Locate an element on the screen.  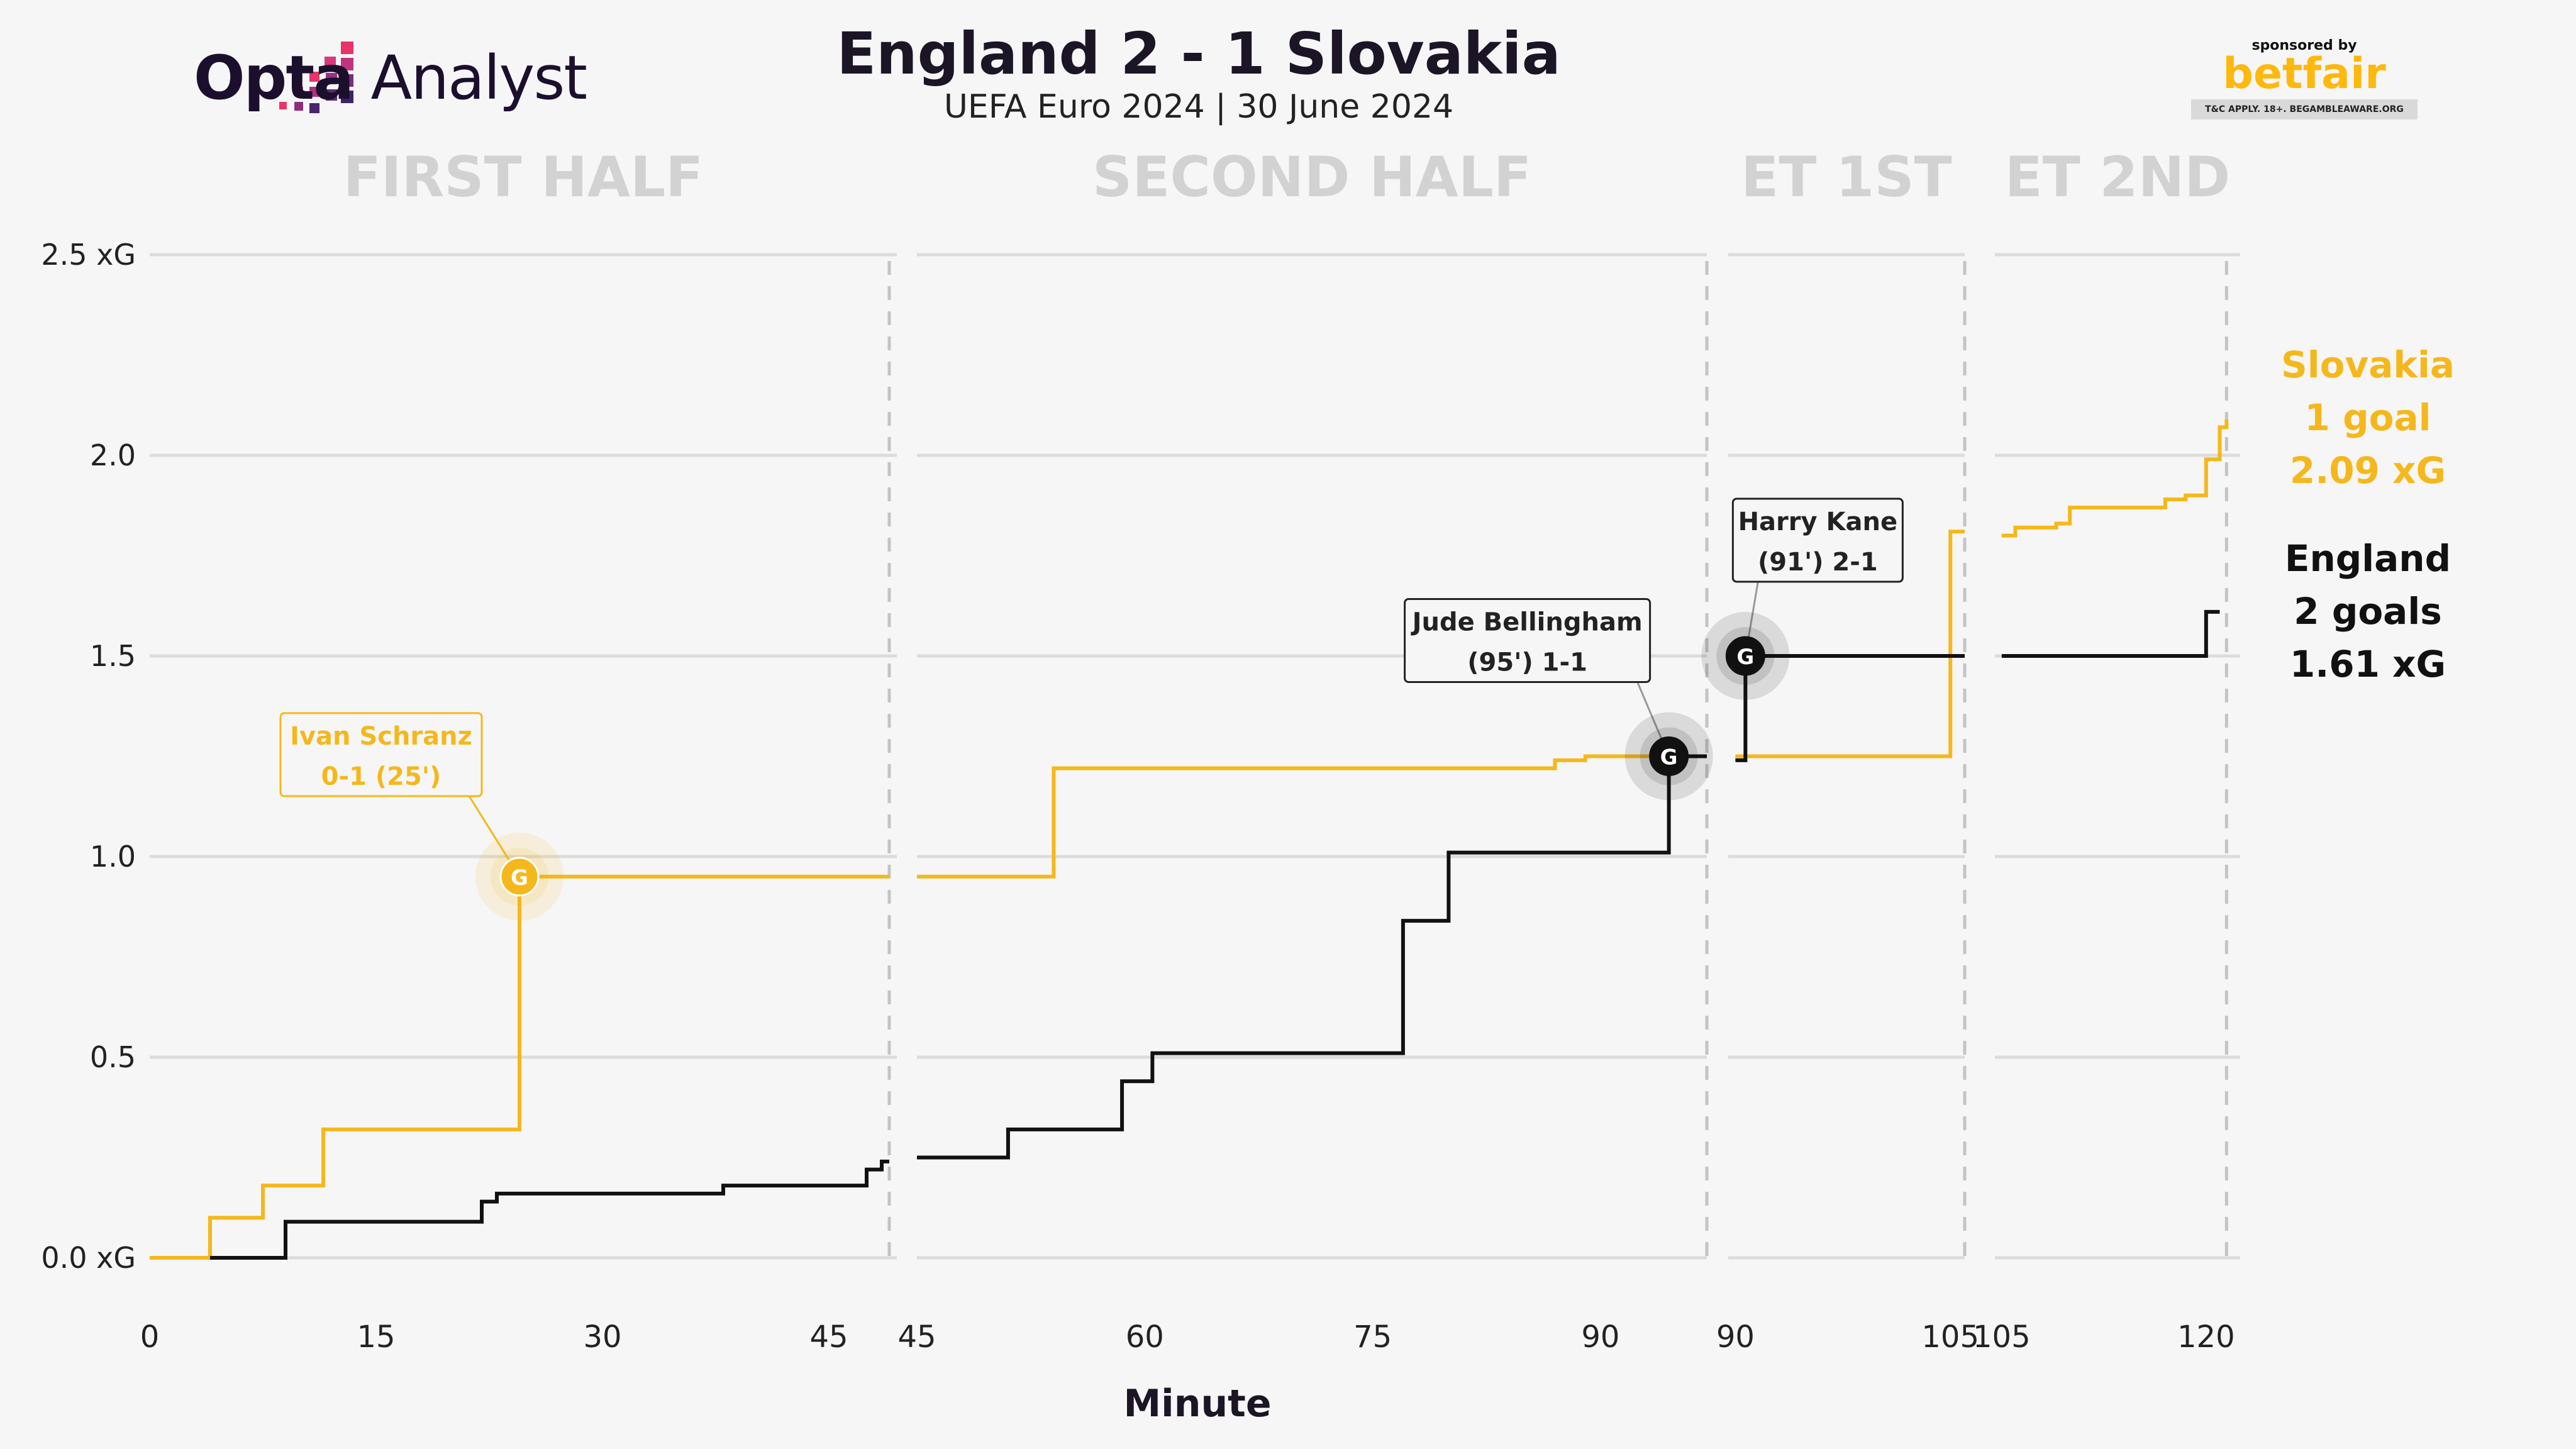
y-tick-label: 2.5 xG is located at coordinates (88, 255).